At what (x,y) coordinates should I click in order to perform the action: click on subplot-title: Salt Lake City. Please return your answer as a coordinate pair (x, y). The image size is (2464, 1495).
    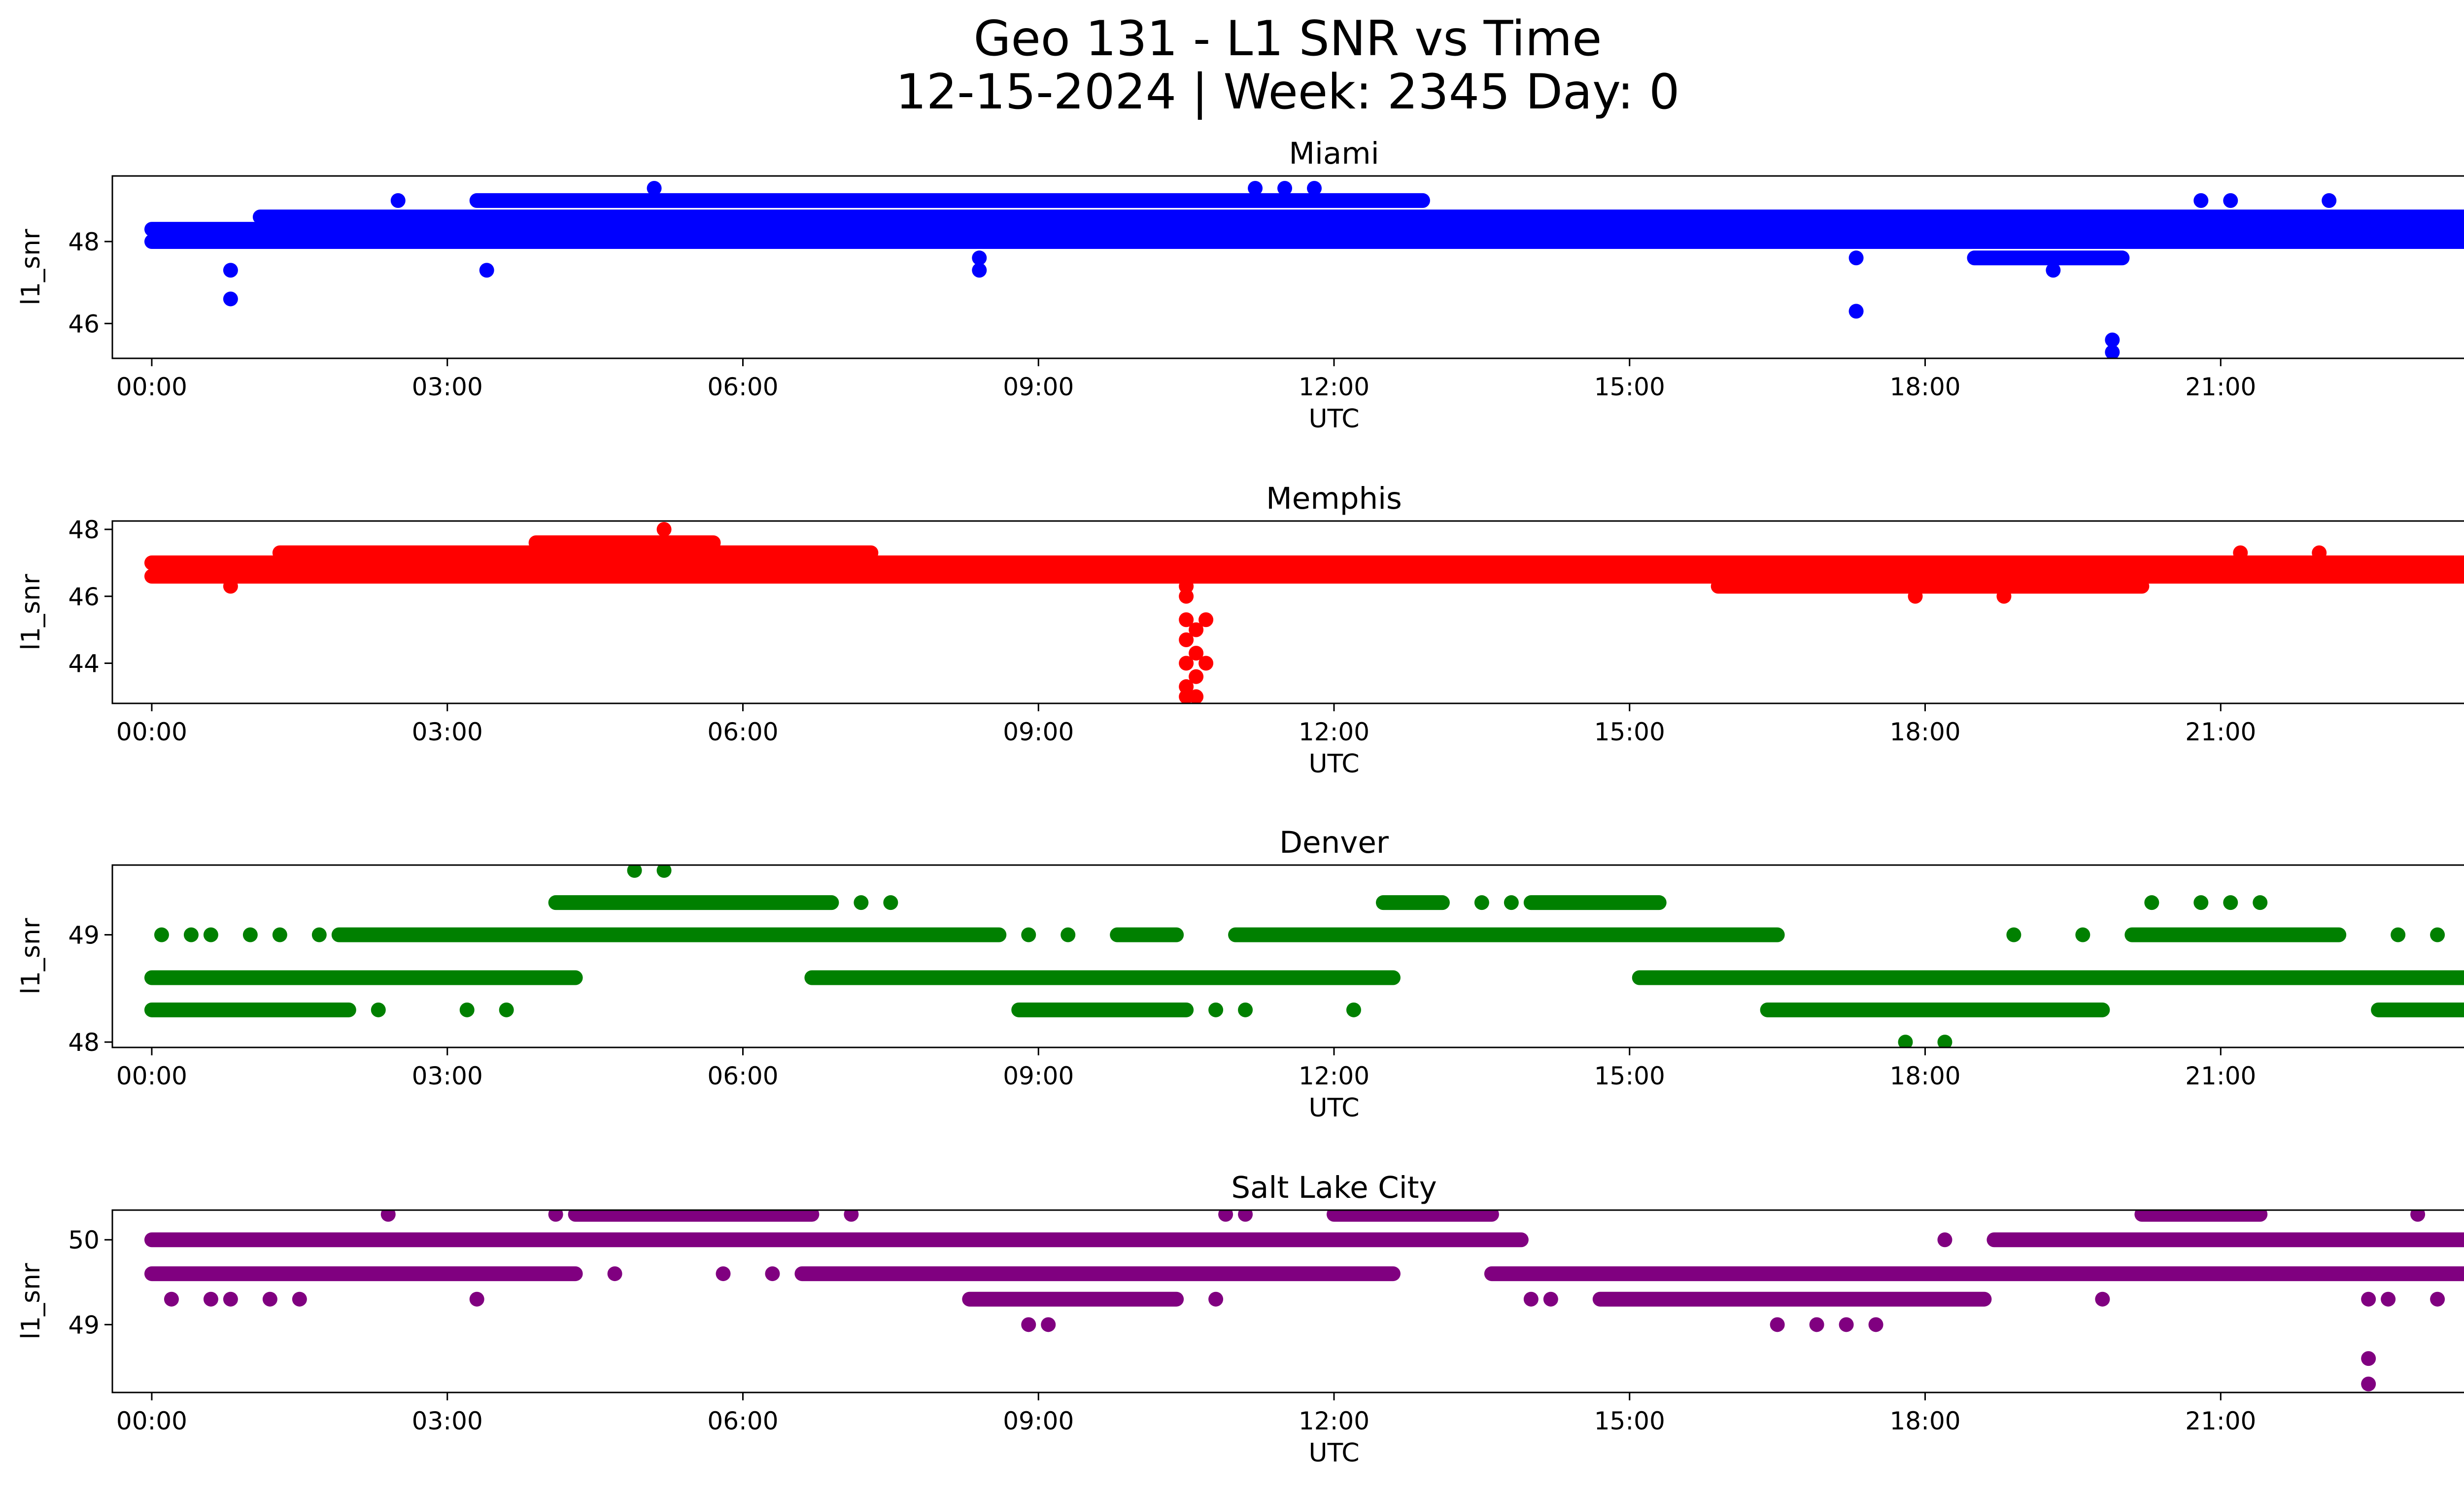
    Looking at the image, I should click on (1334, 1187).